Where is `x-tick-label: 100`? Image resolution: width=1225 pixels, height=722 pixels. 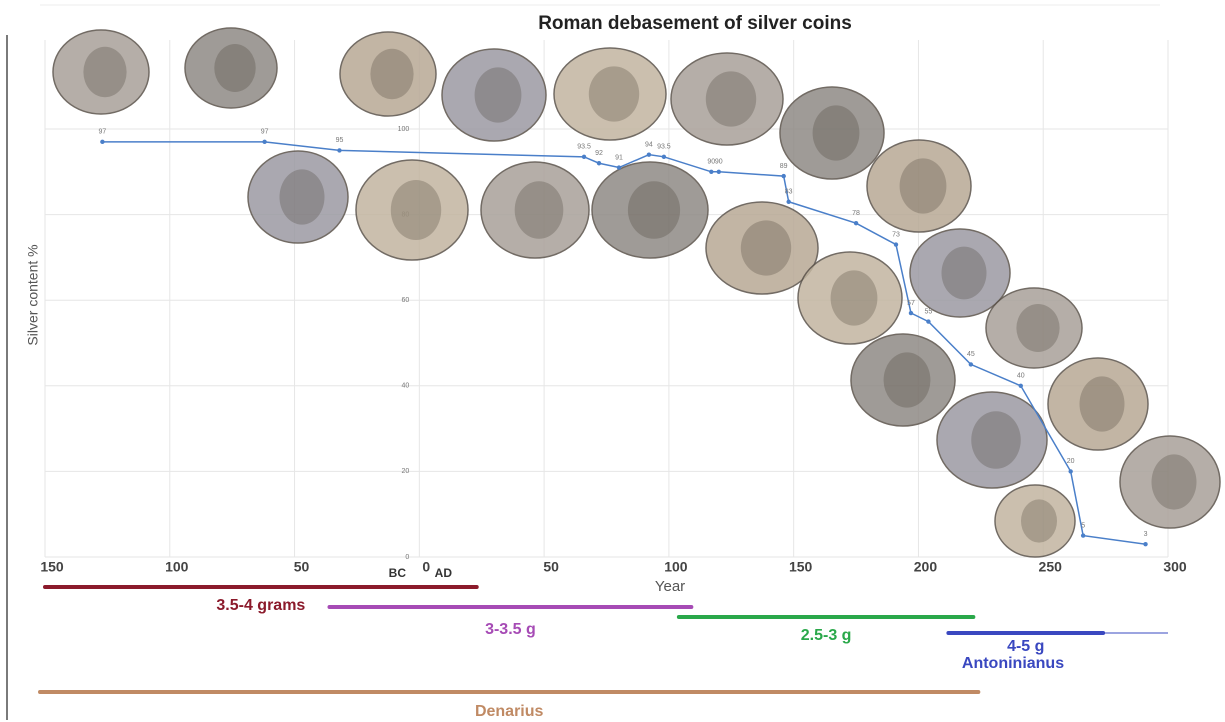
x-tick-label: 100 is located at coordinates (177, 567).